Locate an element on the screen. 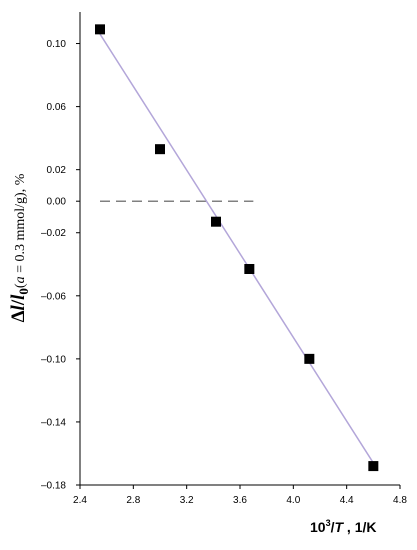 This screenshot has height=550, width=417. y-axis-label-l: l is located at coordinates (18, 307).